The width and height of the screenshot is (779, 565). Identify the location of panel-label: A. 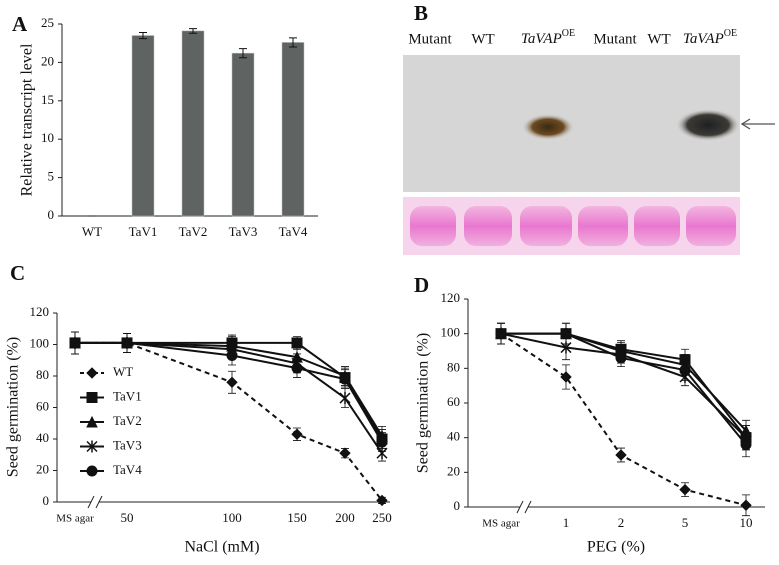
(20, 24).